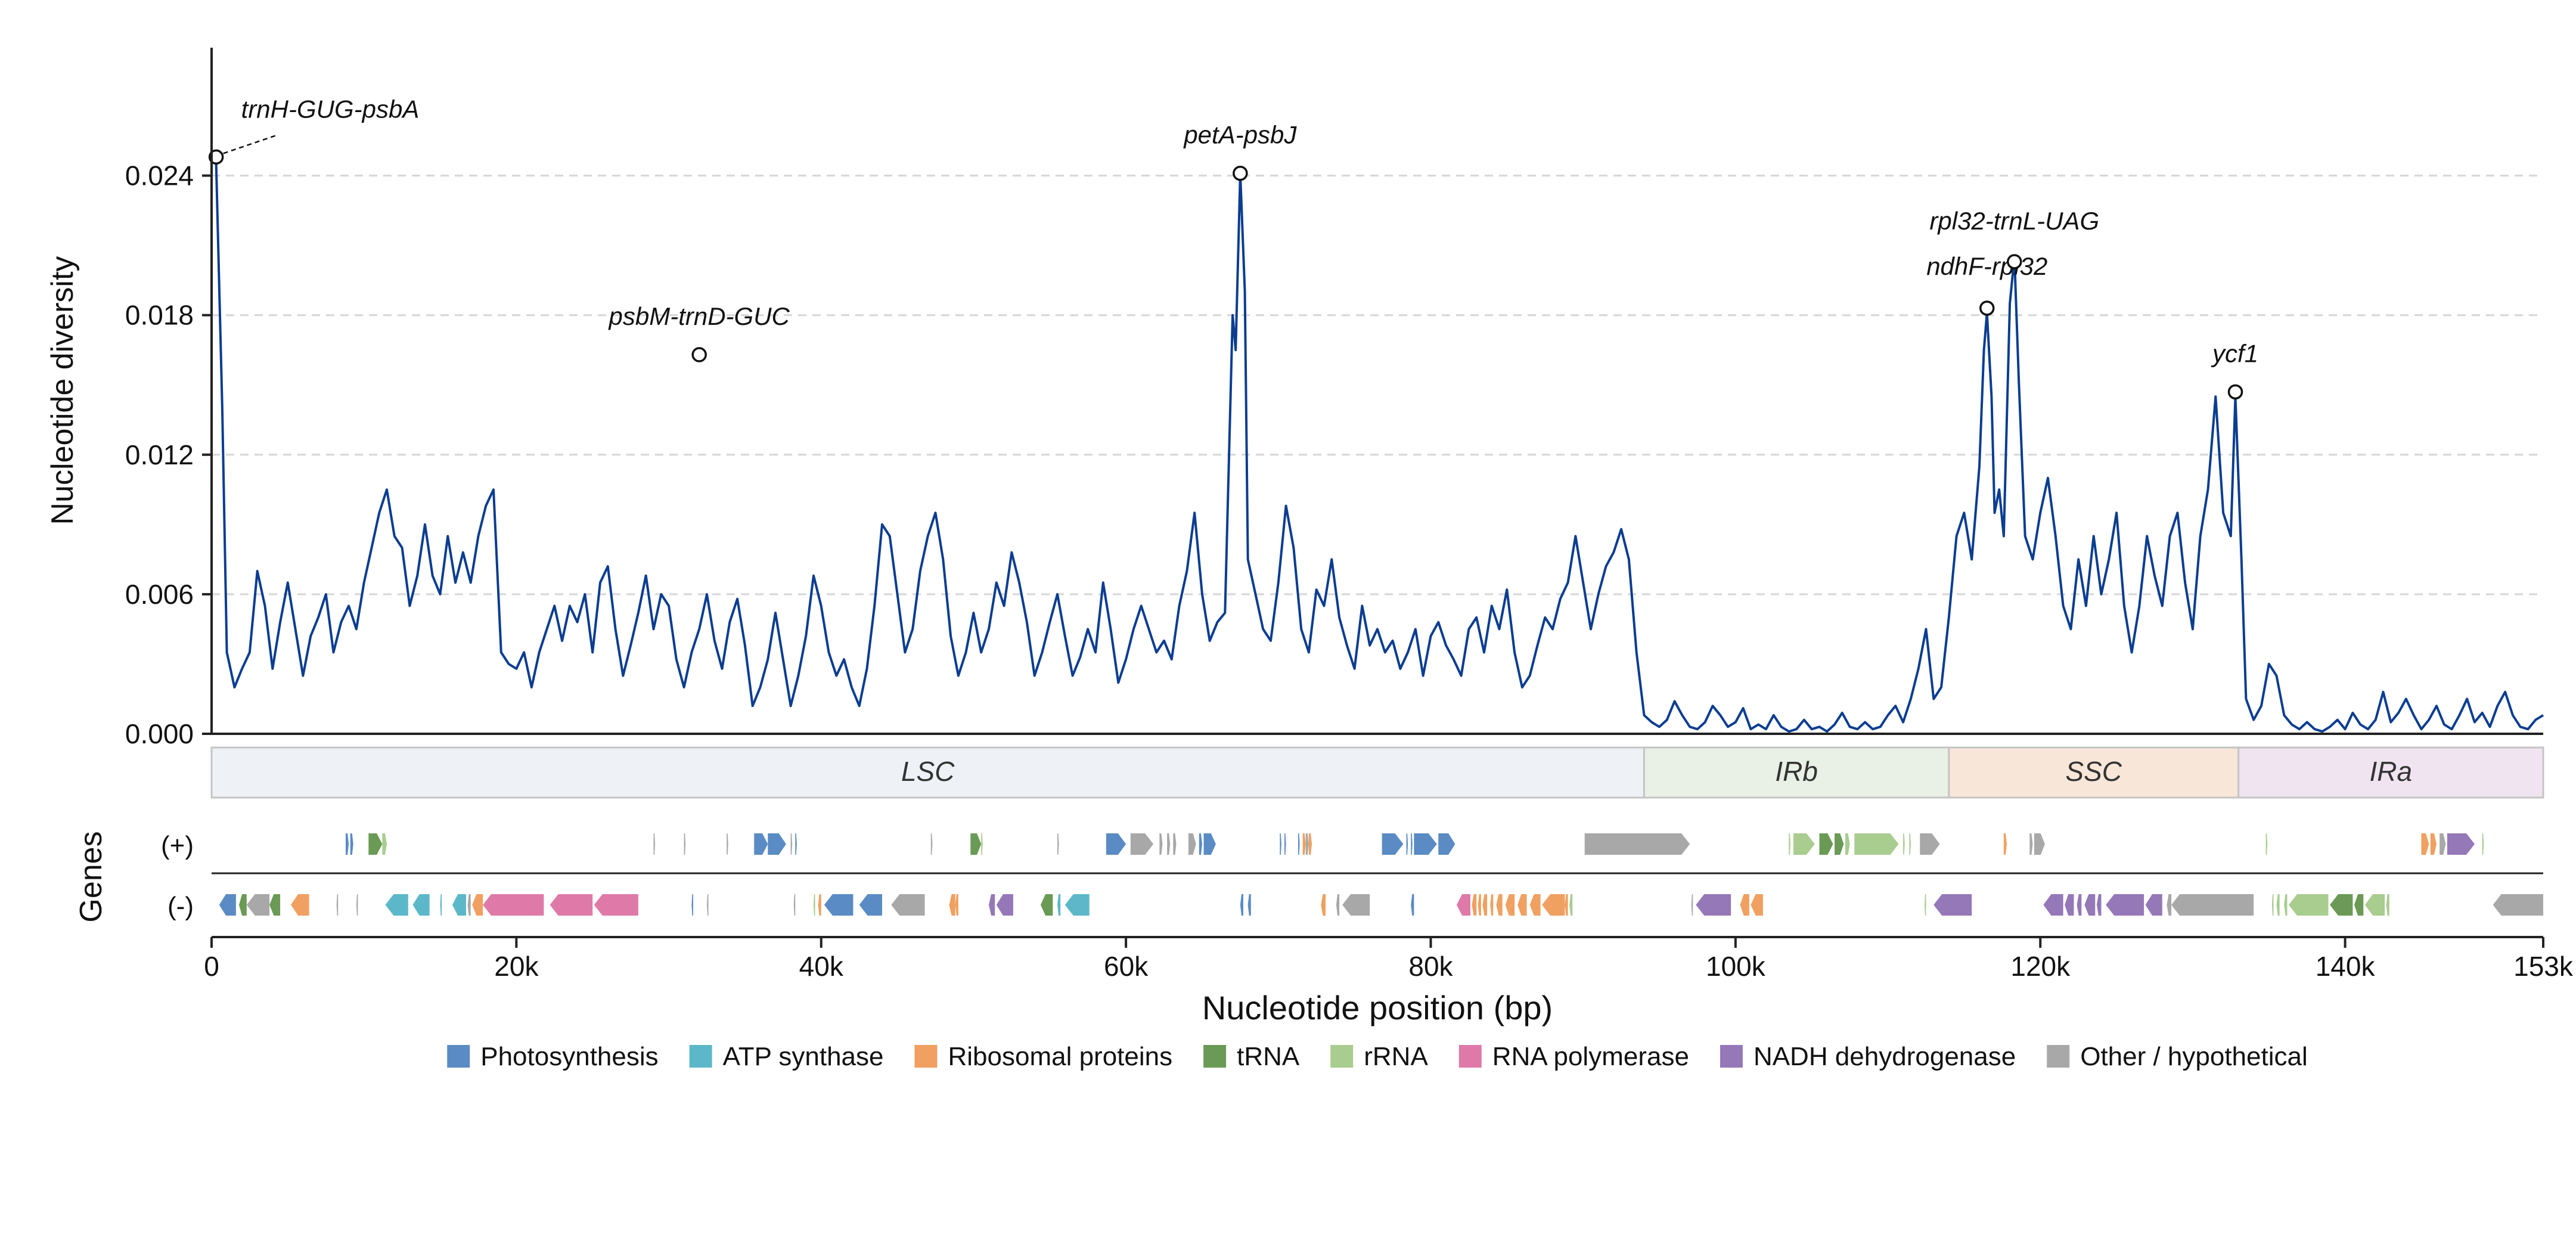  Describe the element at coordinates (1591, 1056) in the screenshot. I see `legend-label-rnapol: RNA polymerase` at that location.